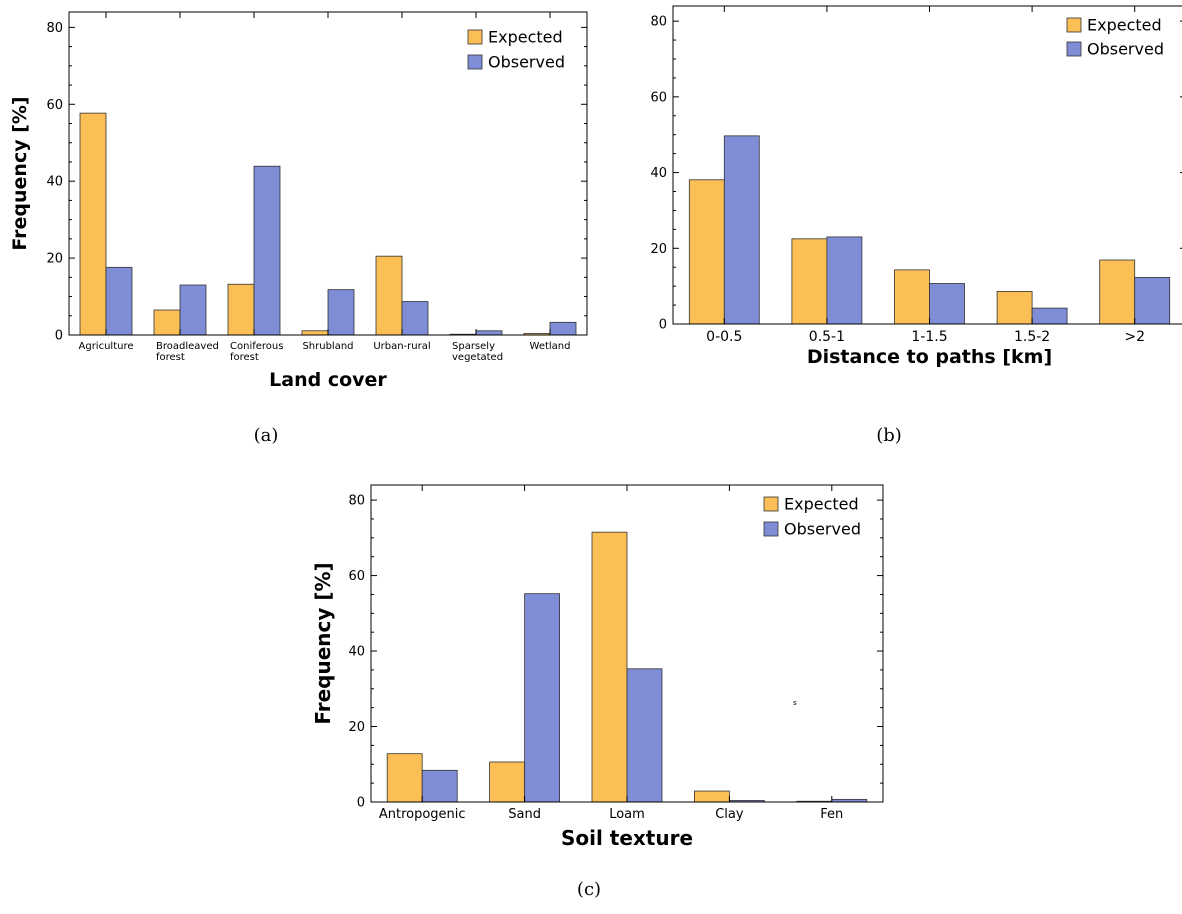 The width and height of the screenshot is (1182, 914). I want to click on bar-expected-broadleaved-forest, so click(167, 322).